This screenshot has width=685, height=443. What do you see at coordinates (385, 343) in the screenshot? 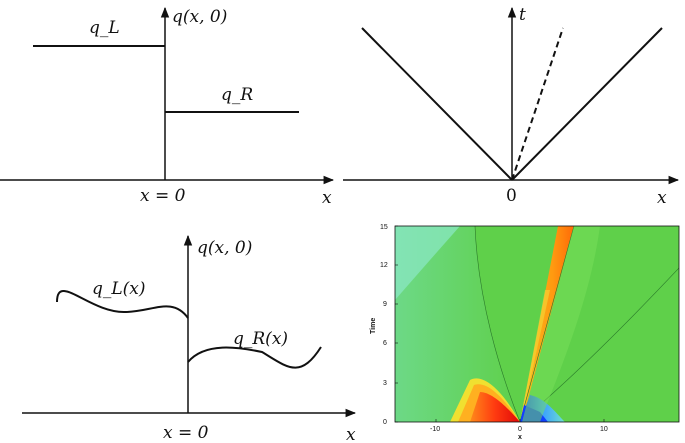
I see `y-tick-label: 6` at bounding box center [385, 343].